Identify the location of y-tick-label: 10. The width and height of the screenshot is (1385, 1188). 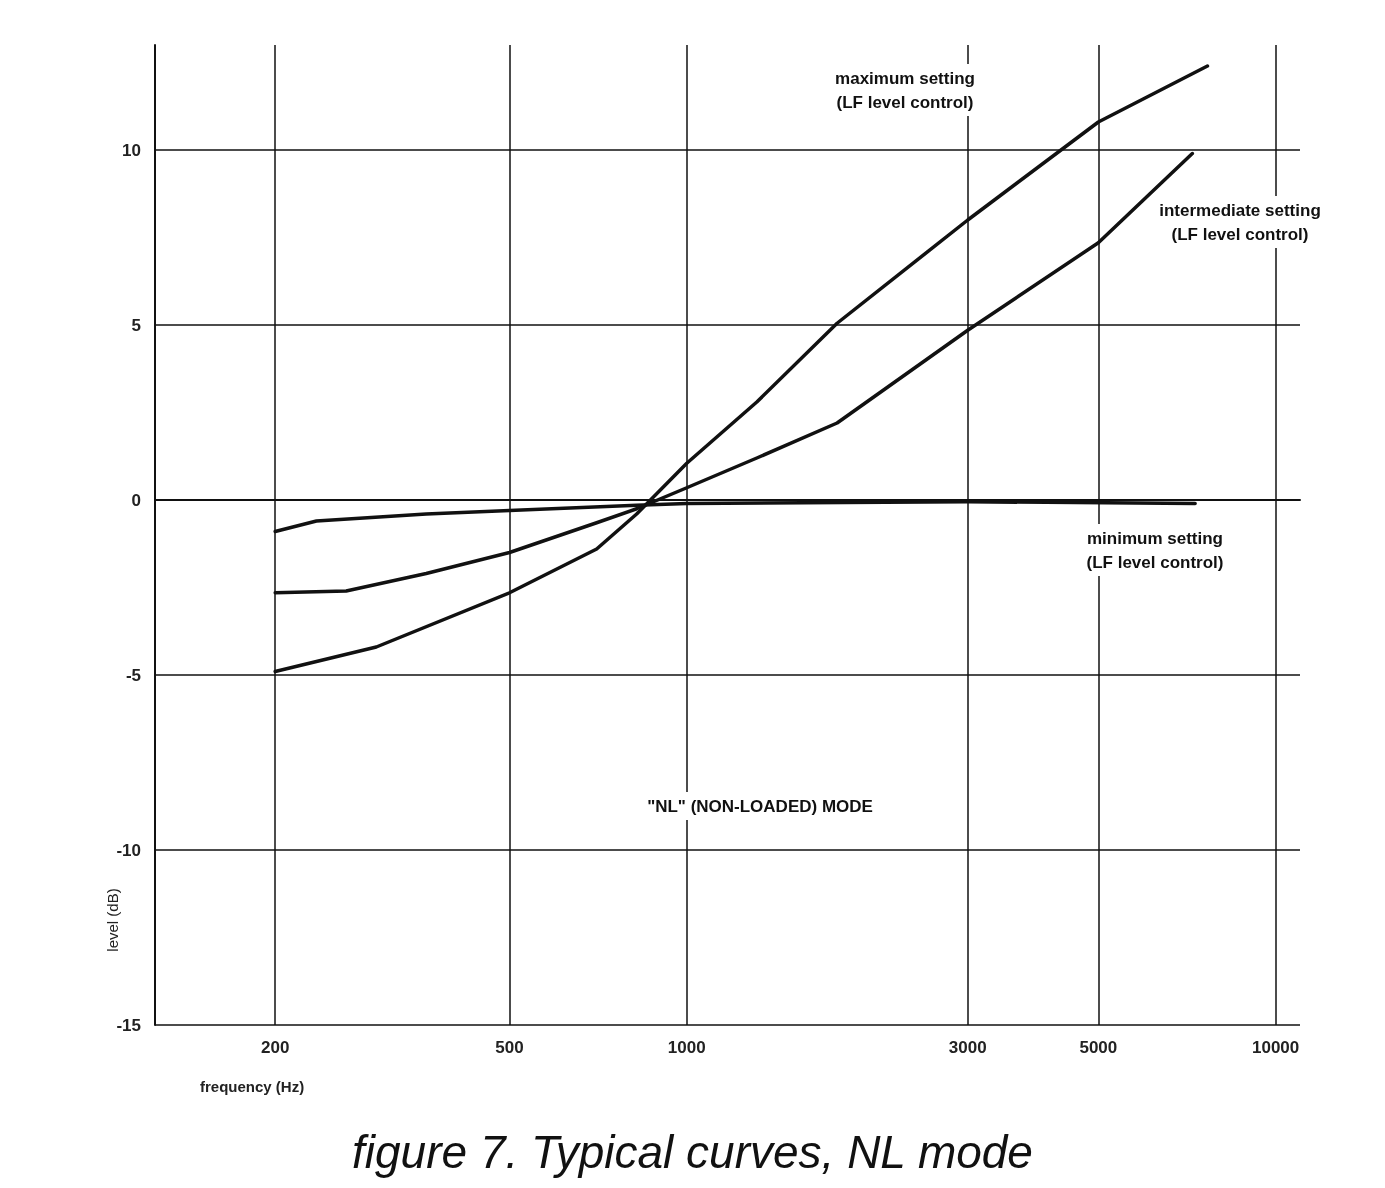
(131, 150).